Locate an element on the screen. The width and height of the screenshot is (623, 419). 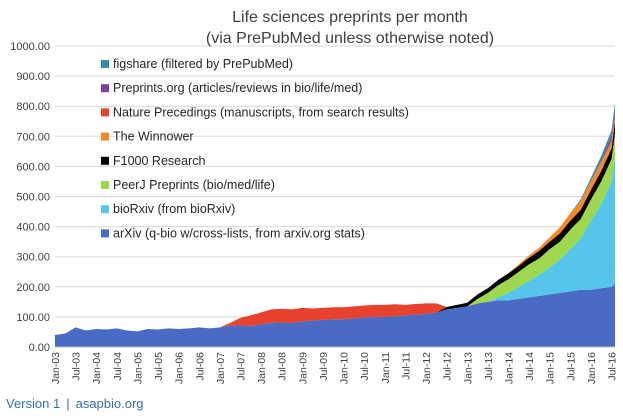
chart-title-line-1: Life sciences preprints per month is located at coordinates (350, 17).